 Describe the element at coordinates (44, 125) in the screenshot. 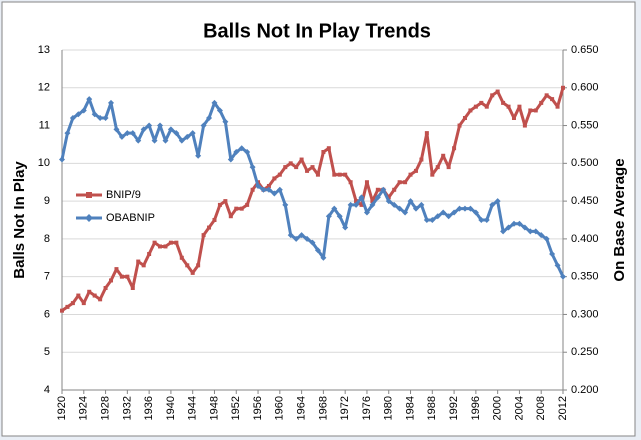

I see `y-tick-label: 11` at that location.